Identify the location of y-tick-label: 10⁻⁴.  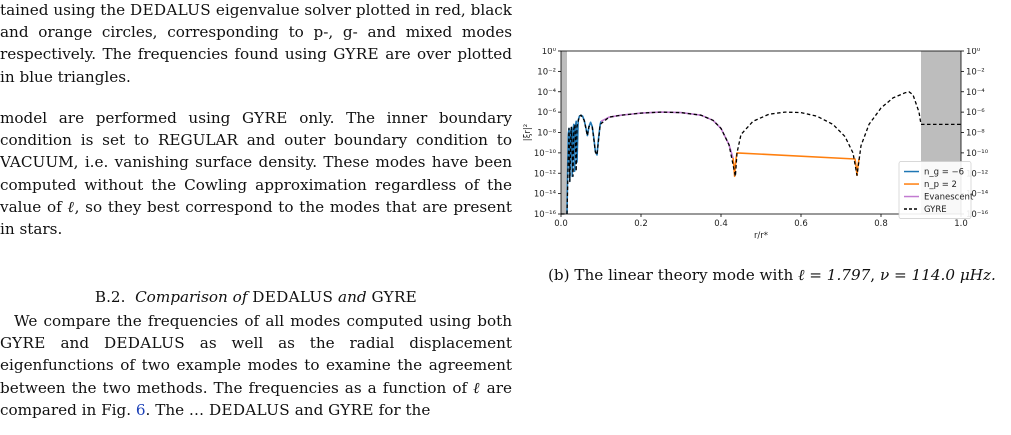
(546, 93).